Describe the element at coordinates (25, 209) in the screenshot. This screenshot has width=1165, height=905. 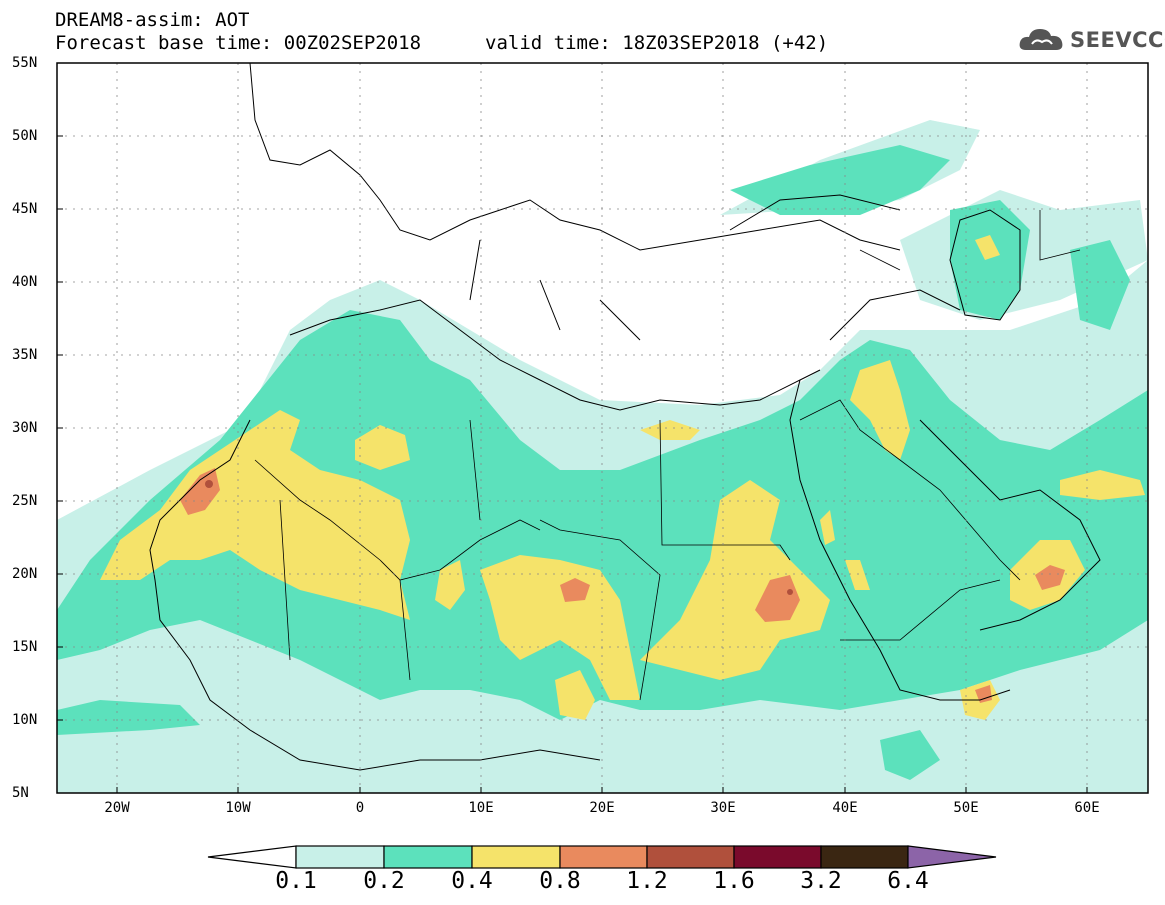
I see `lat-label-45n: 45N` at that location.